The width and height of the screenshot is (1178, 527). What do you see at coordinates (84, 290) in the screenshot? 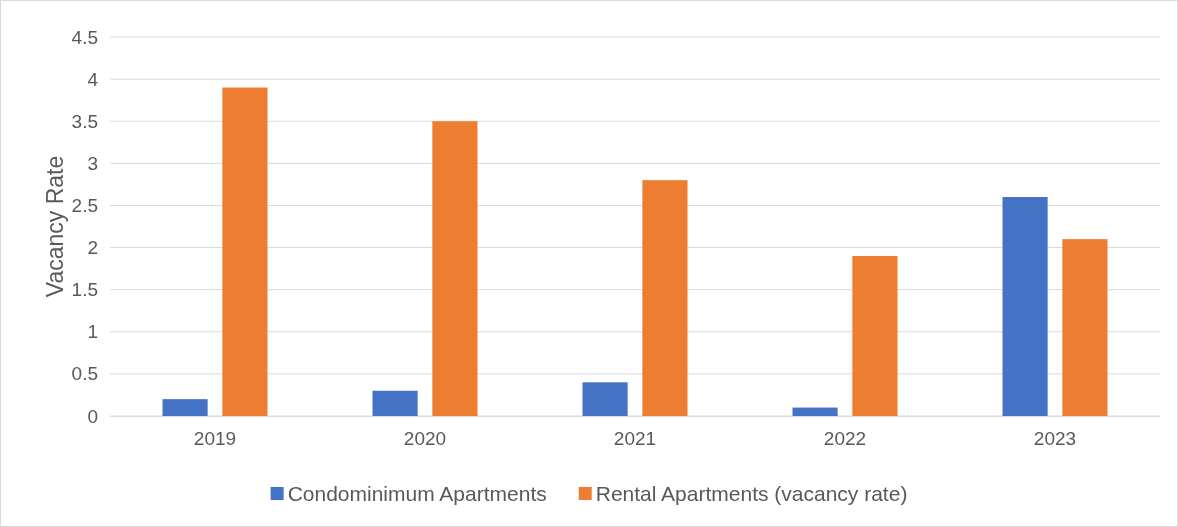
I see `y-tick-label: 1.5` at bounding box center [84, 290].